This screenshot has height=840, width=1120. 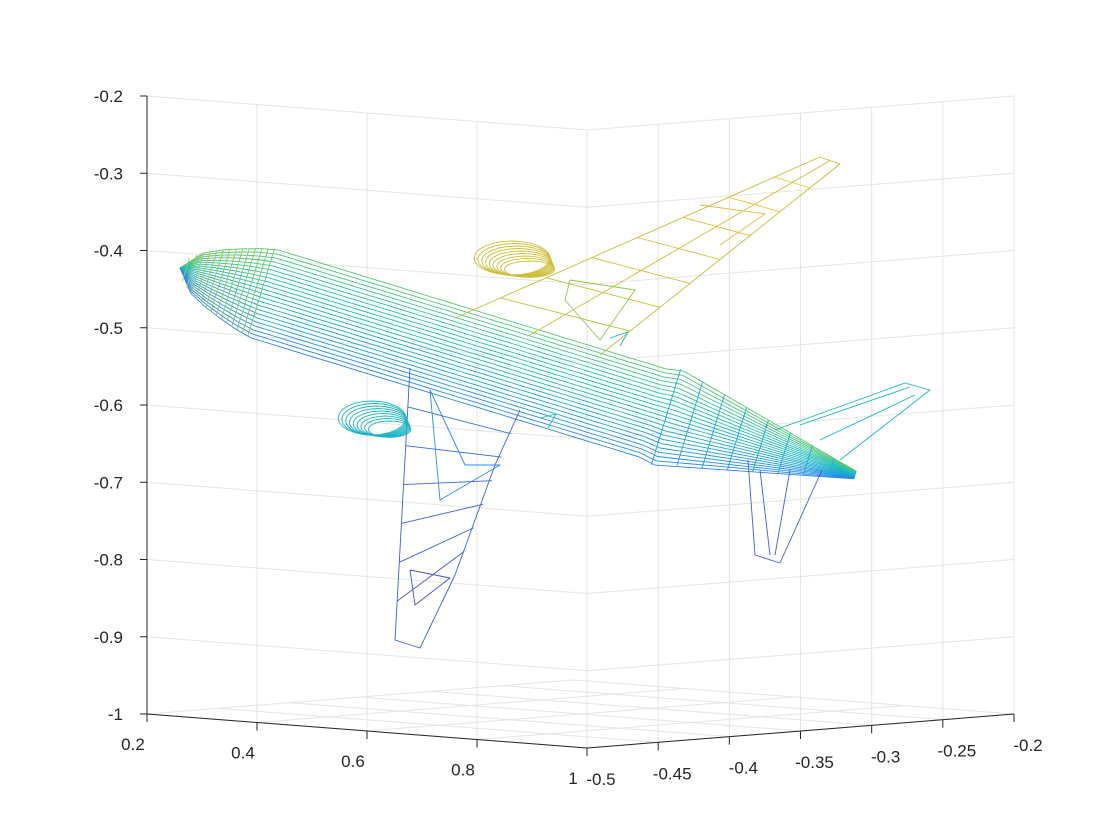 What do you see at coordinates (600, 779) in the screenshot?
I see `y-tick-label: -0.5` at bounding box center [600, 779].